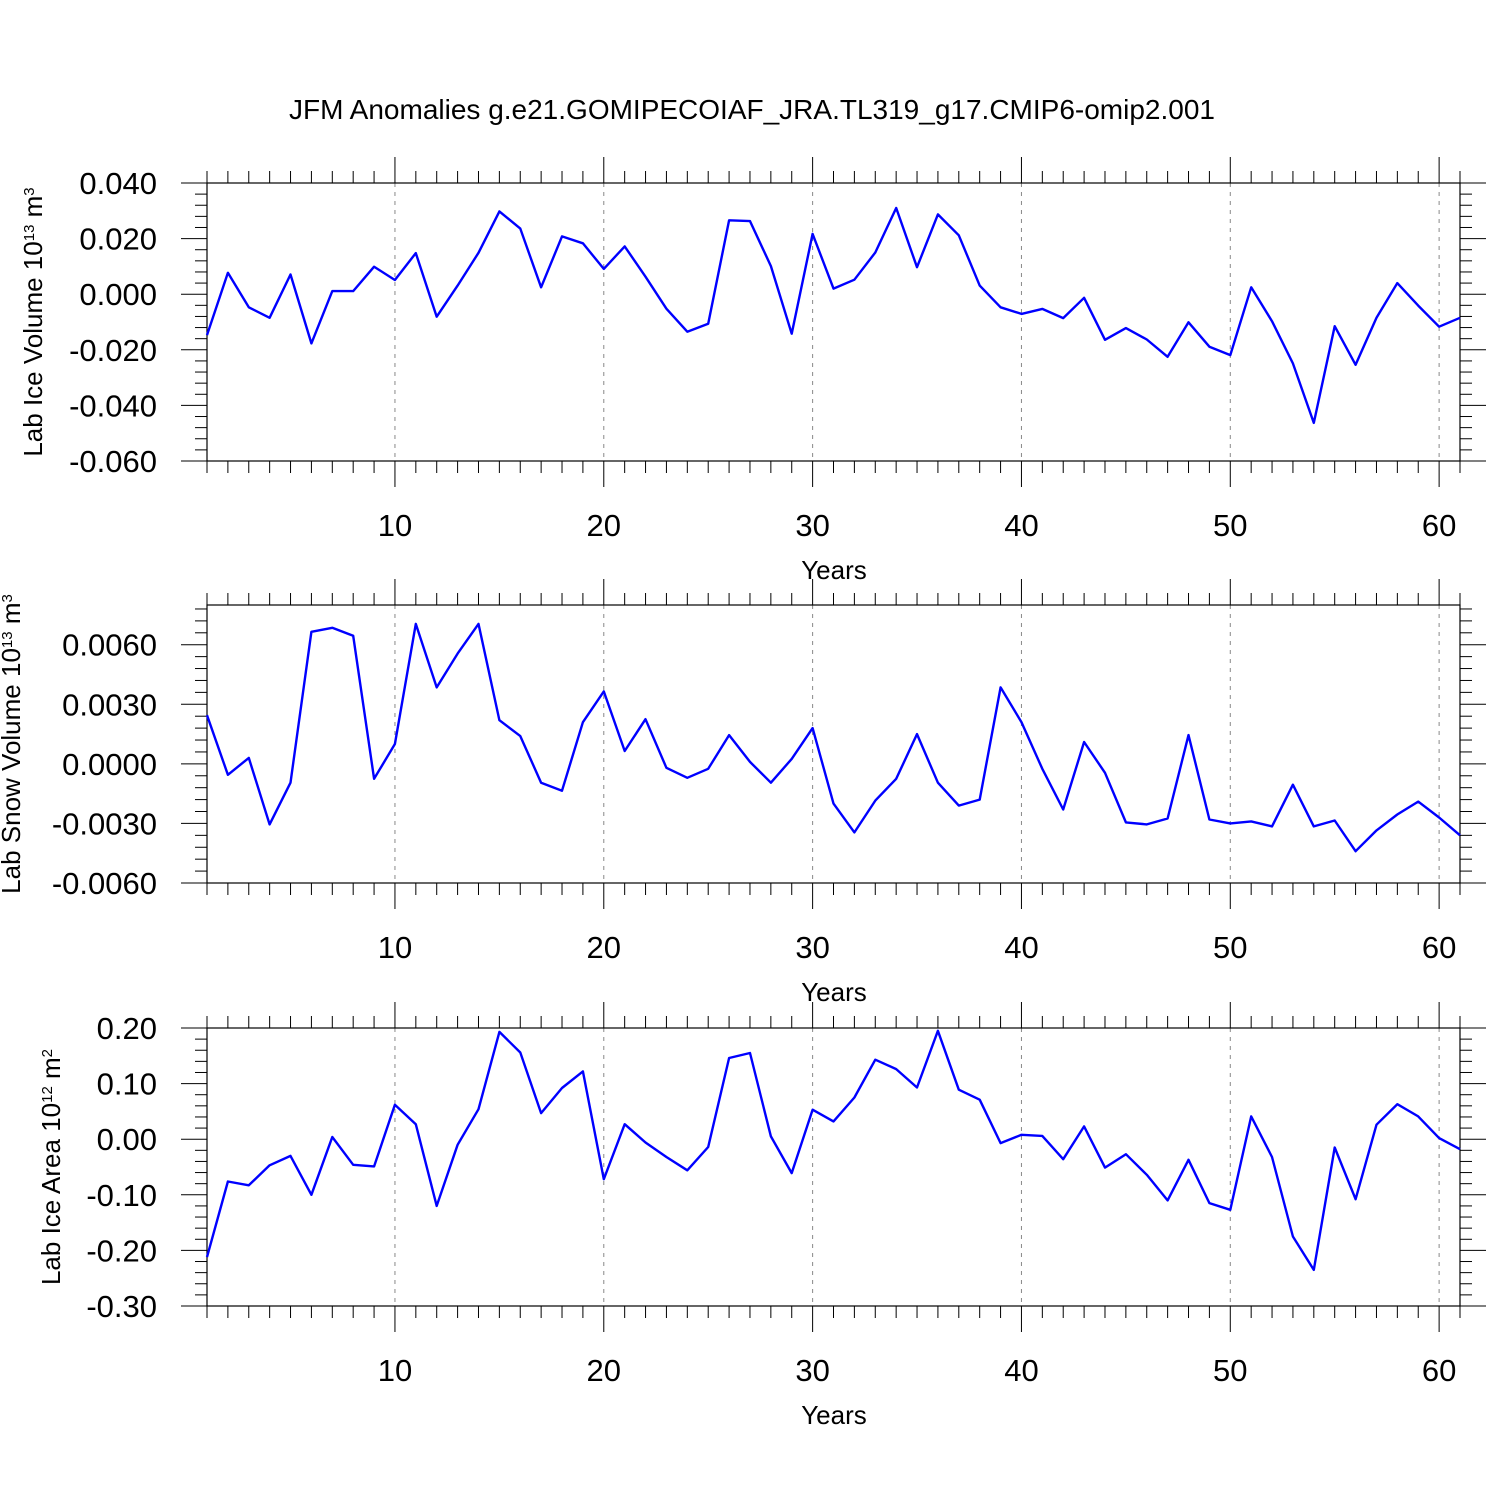  Describe the element at coordinates (113, 461) in the screenshot. I see `y-tick-label: -0.060` at that location.